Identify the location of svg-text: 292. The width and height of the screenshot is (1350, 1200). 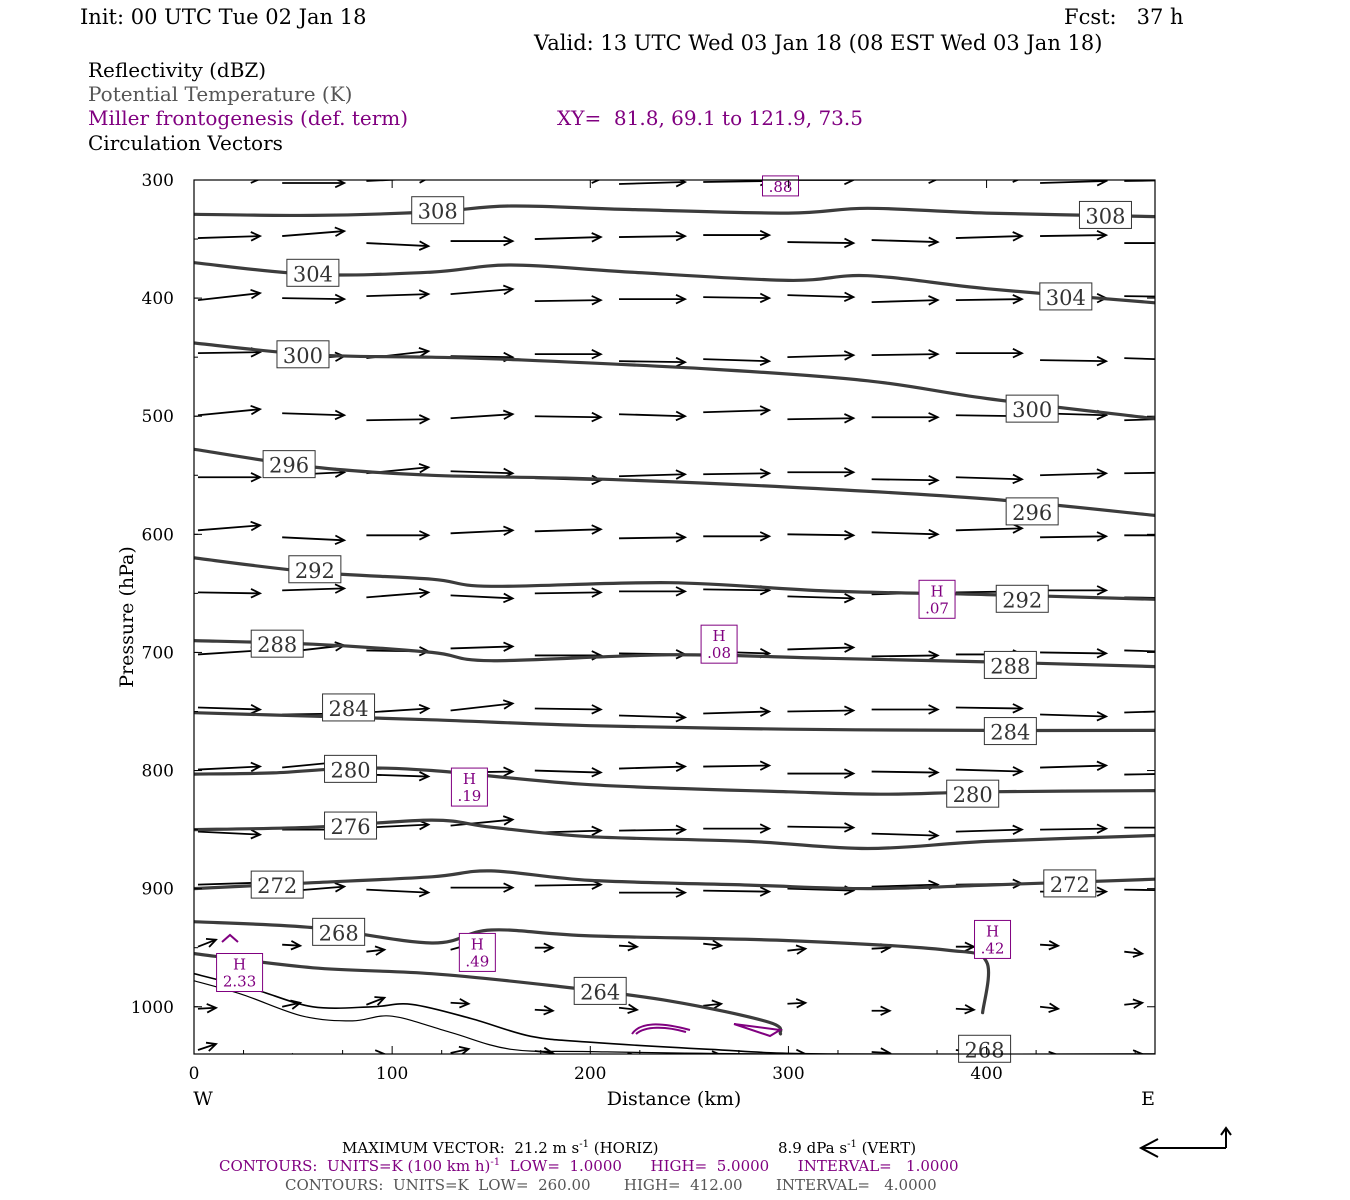
(315, 571).